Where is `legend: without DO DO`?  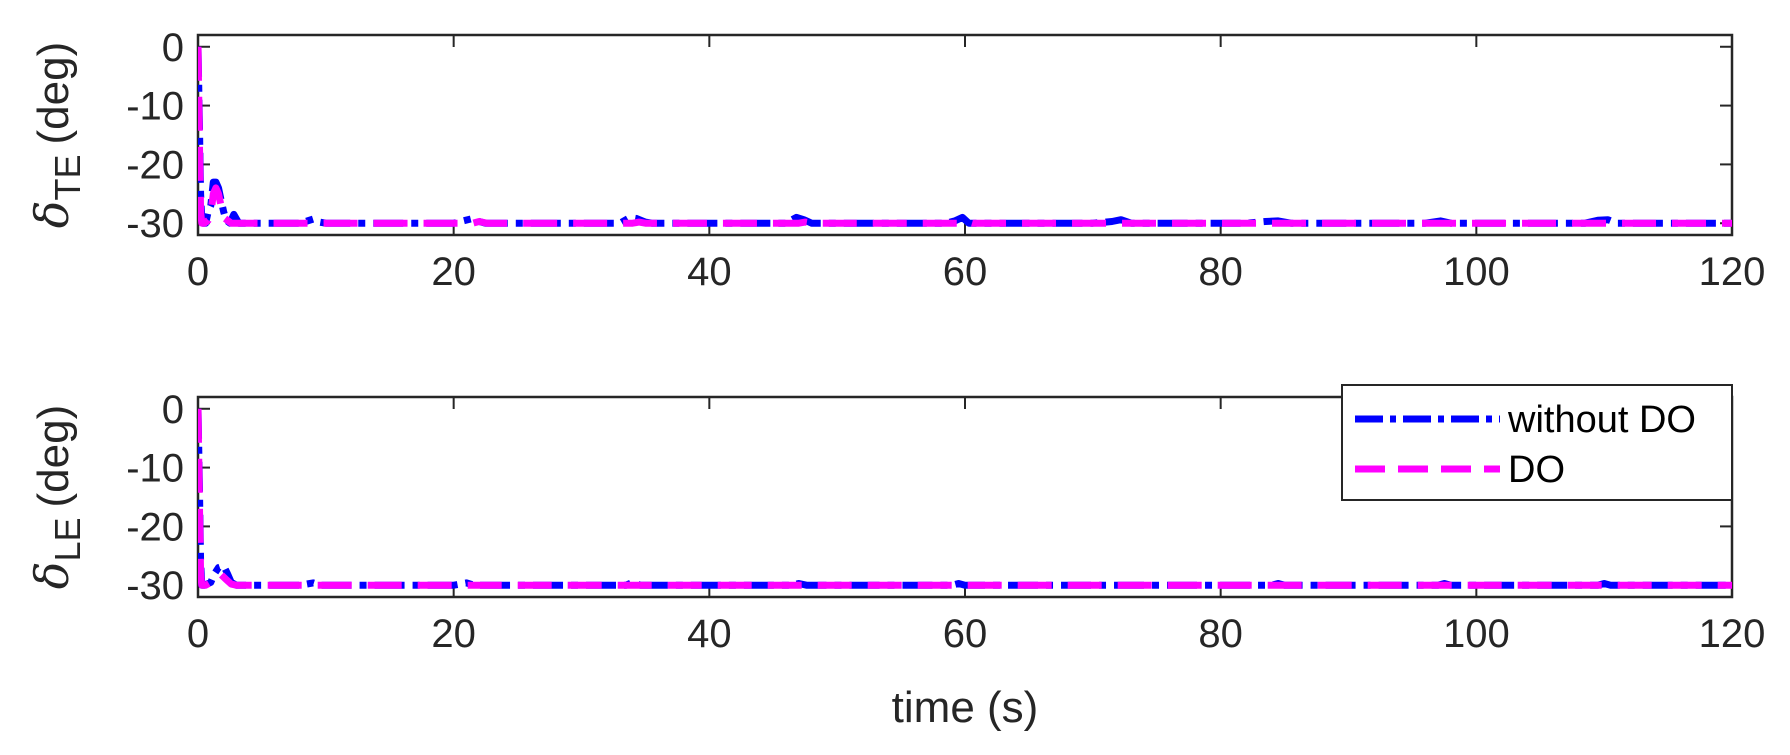
legend: without DO DO is located at coordinates (1537, 442).